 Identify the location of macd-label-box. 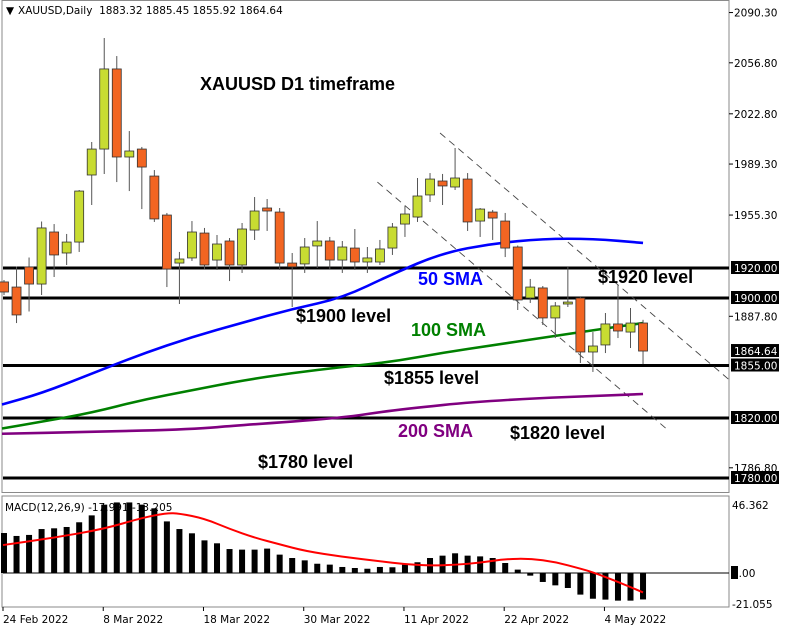
(734, 572).